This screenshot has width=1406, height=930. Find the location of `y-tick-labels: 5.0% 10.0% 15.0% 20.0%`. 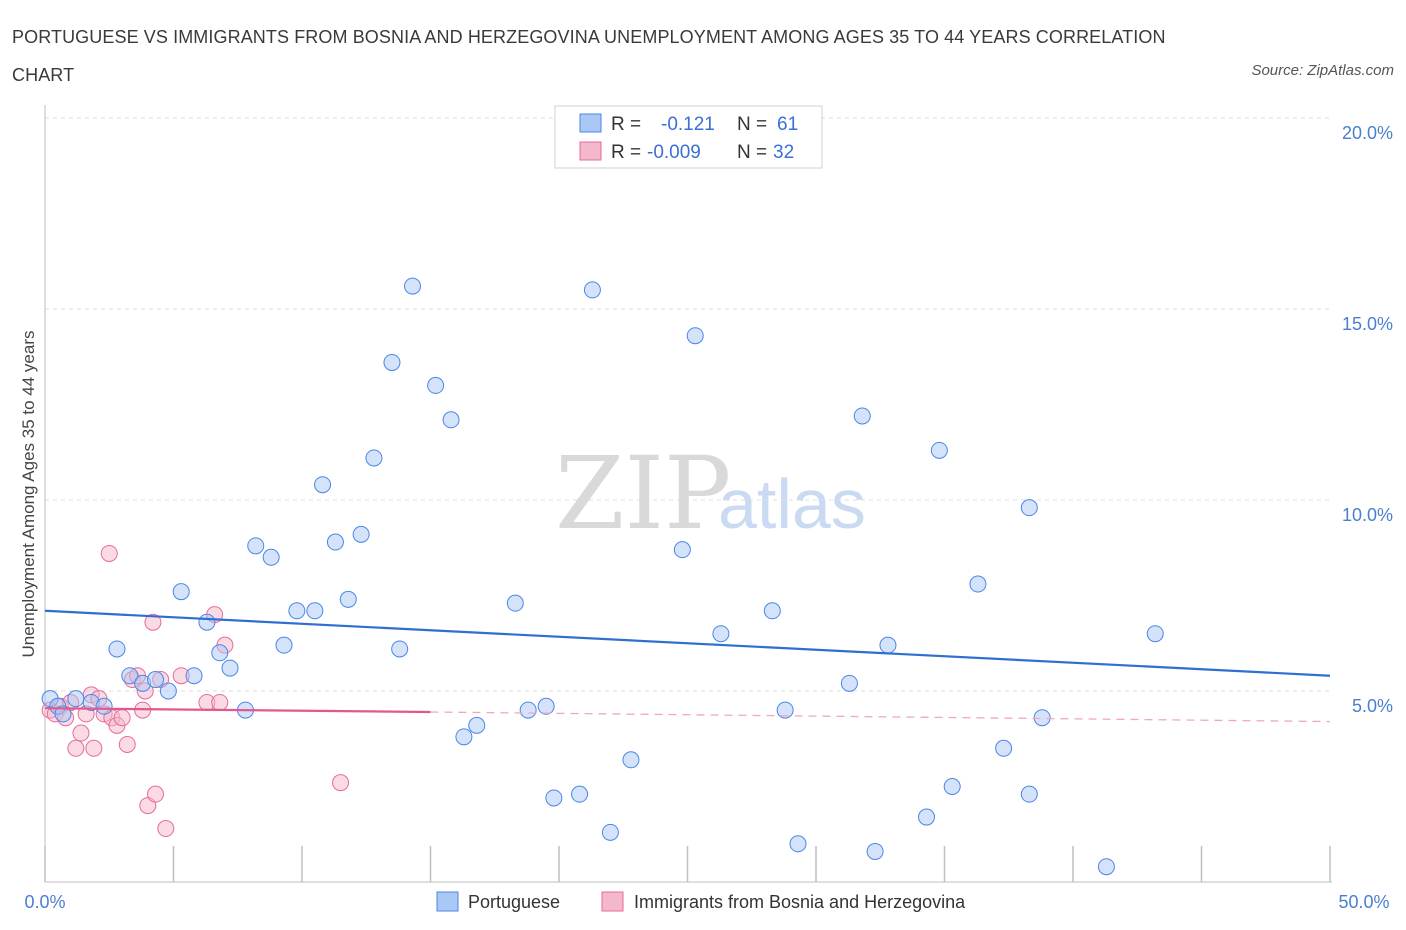

y-tick-labels: 5.0% 10.0% 15.0% 20.0% is located at coordinates (1367, 419).